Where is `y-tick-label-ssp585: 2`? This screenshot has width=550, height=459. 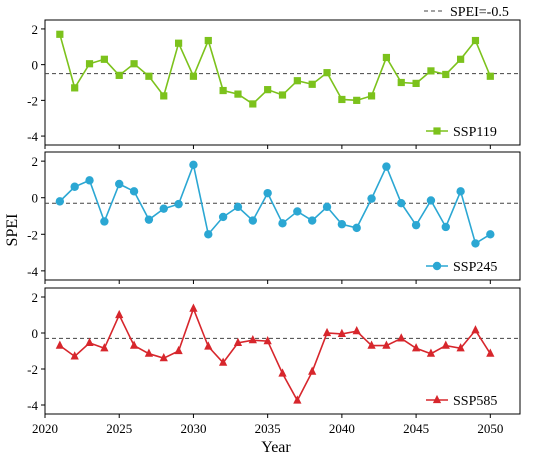 y-tick-label-ssp585: 2 is located at coordinates (35, 297).